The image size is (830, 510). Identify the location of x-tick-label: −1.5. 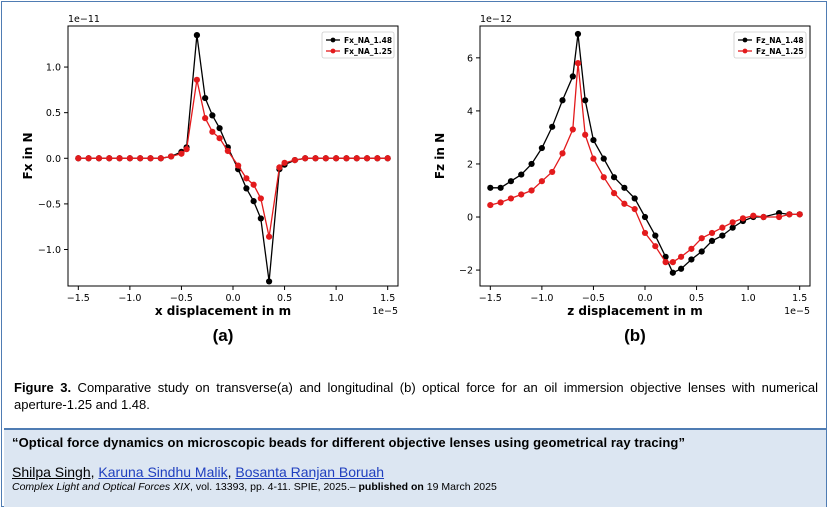
(78, 298).